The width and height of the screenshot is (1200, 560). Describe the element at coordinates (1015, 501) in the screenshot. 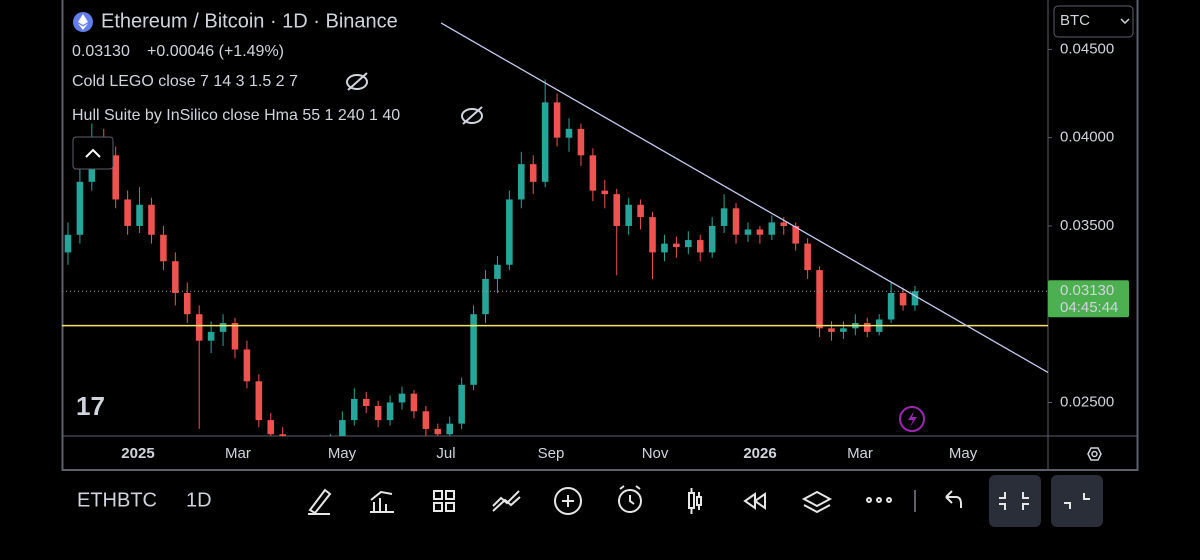

I see `fit-button` at that location.